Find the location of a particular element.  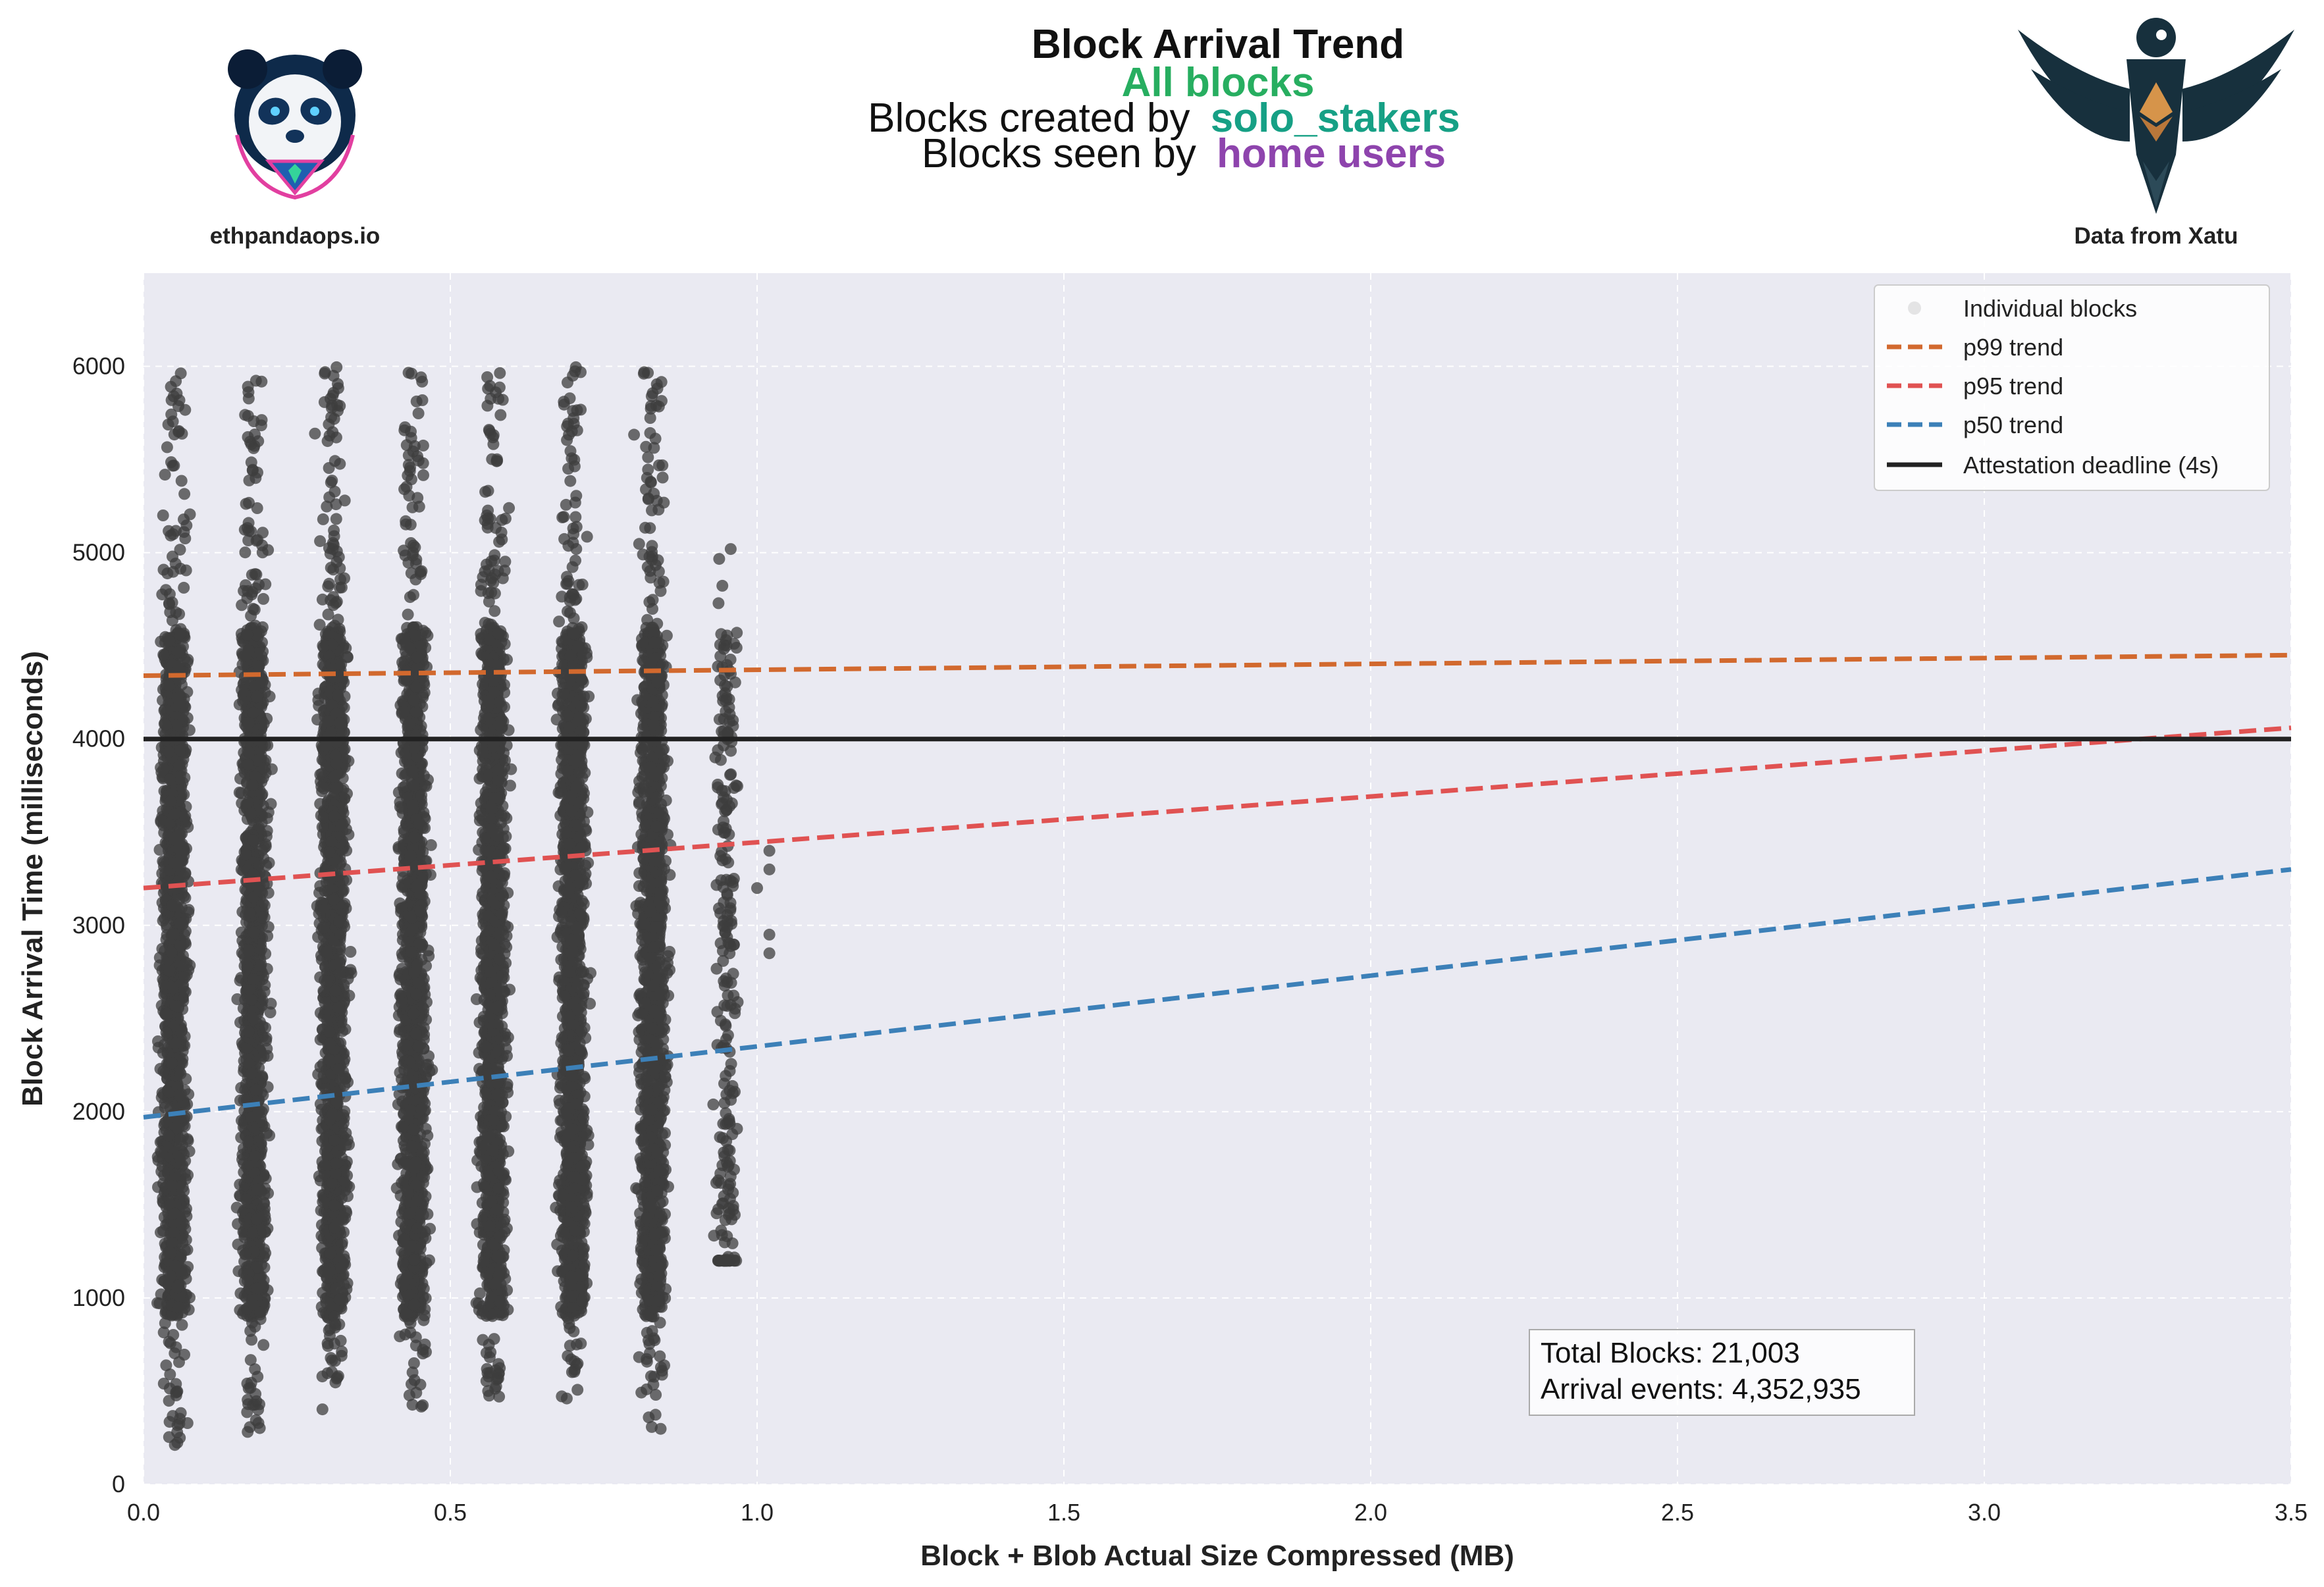

chart-subtitle-all-blocks: All blocks is located at coordinates (1218, 82).